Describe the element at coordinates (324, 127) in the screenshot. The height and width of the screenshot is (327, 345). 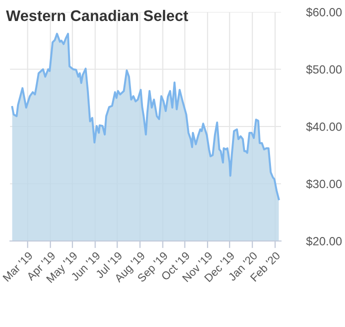
I see `y-tick-label: $40.00` at that location.